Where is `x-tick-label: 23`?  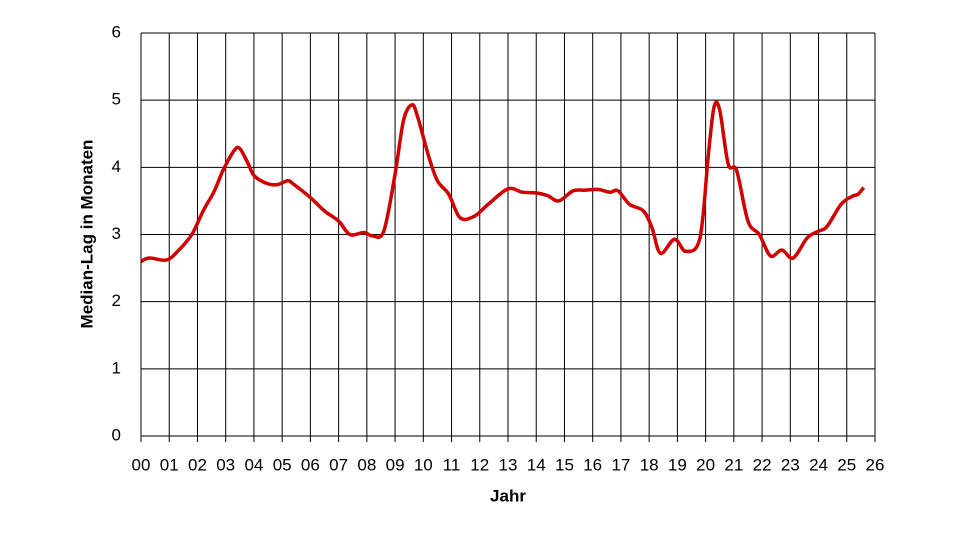 x-tick-label: 23 is located at coordinates (790, 464).